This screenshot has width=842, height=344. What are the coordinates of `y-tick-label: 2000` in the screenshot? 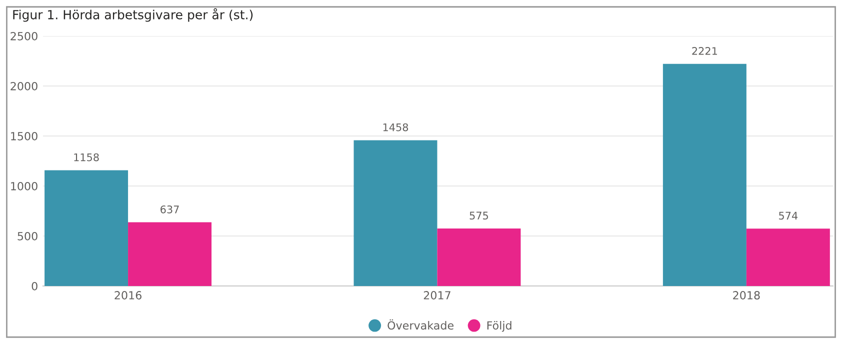 It's located at (24, 86).